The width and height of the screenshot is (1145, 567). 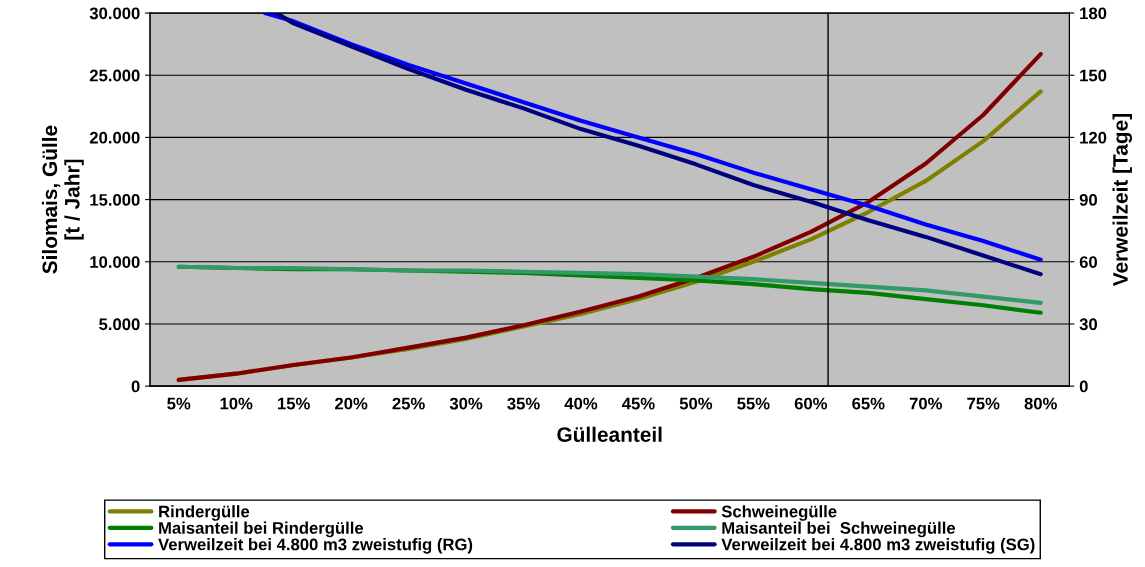 I want to click on legend-label: Rindergülle, so click(x=204, y=513).